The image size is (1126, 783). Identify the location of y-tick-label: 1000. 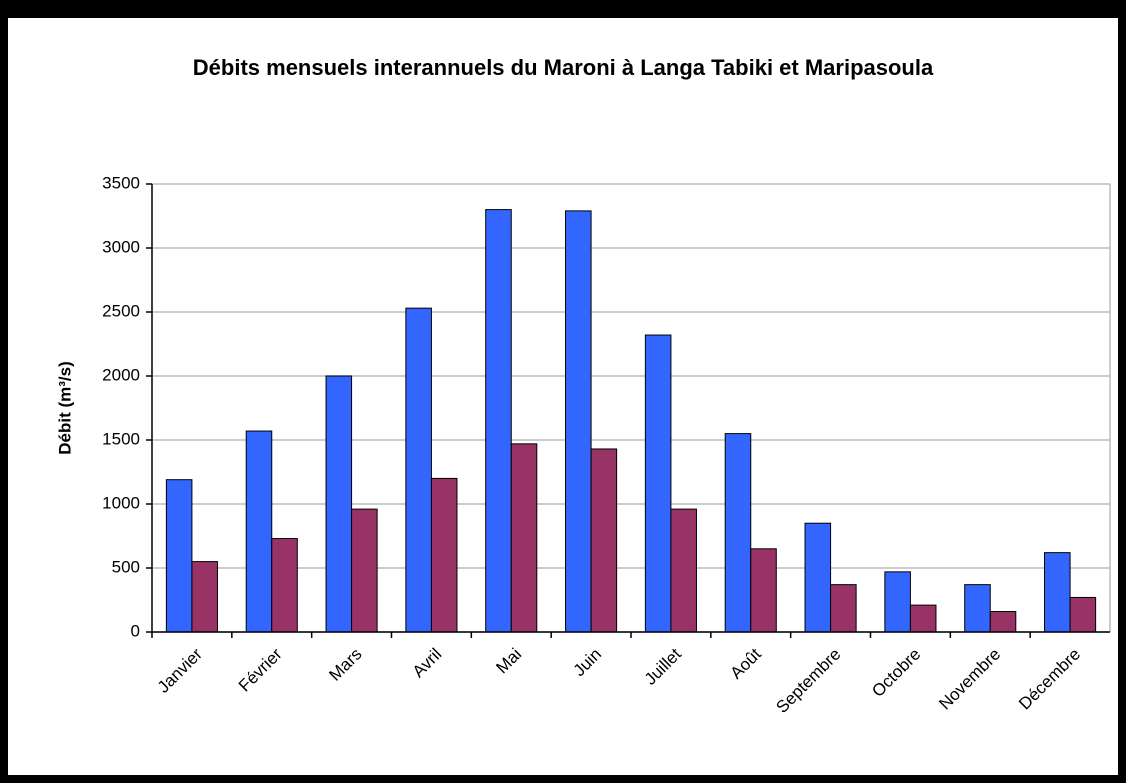
(121, 502).